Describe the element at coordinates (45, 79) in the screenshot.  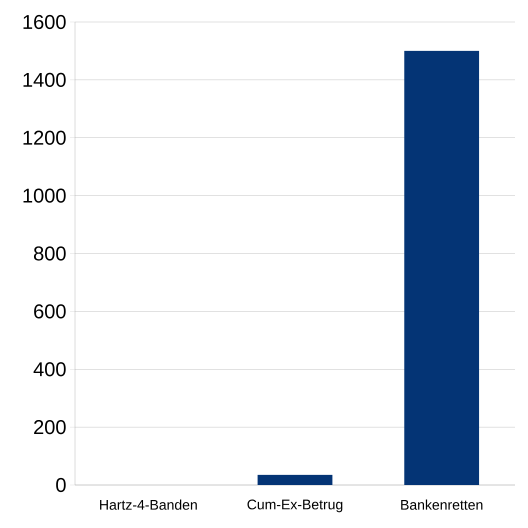
I see `y-tick-label: 1400` at that location.